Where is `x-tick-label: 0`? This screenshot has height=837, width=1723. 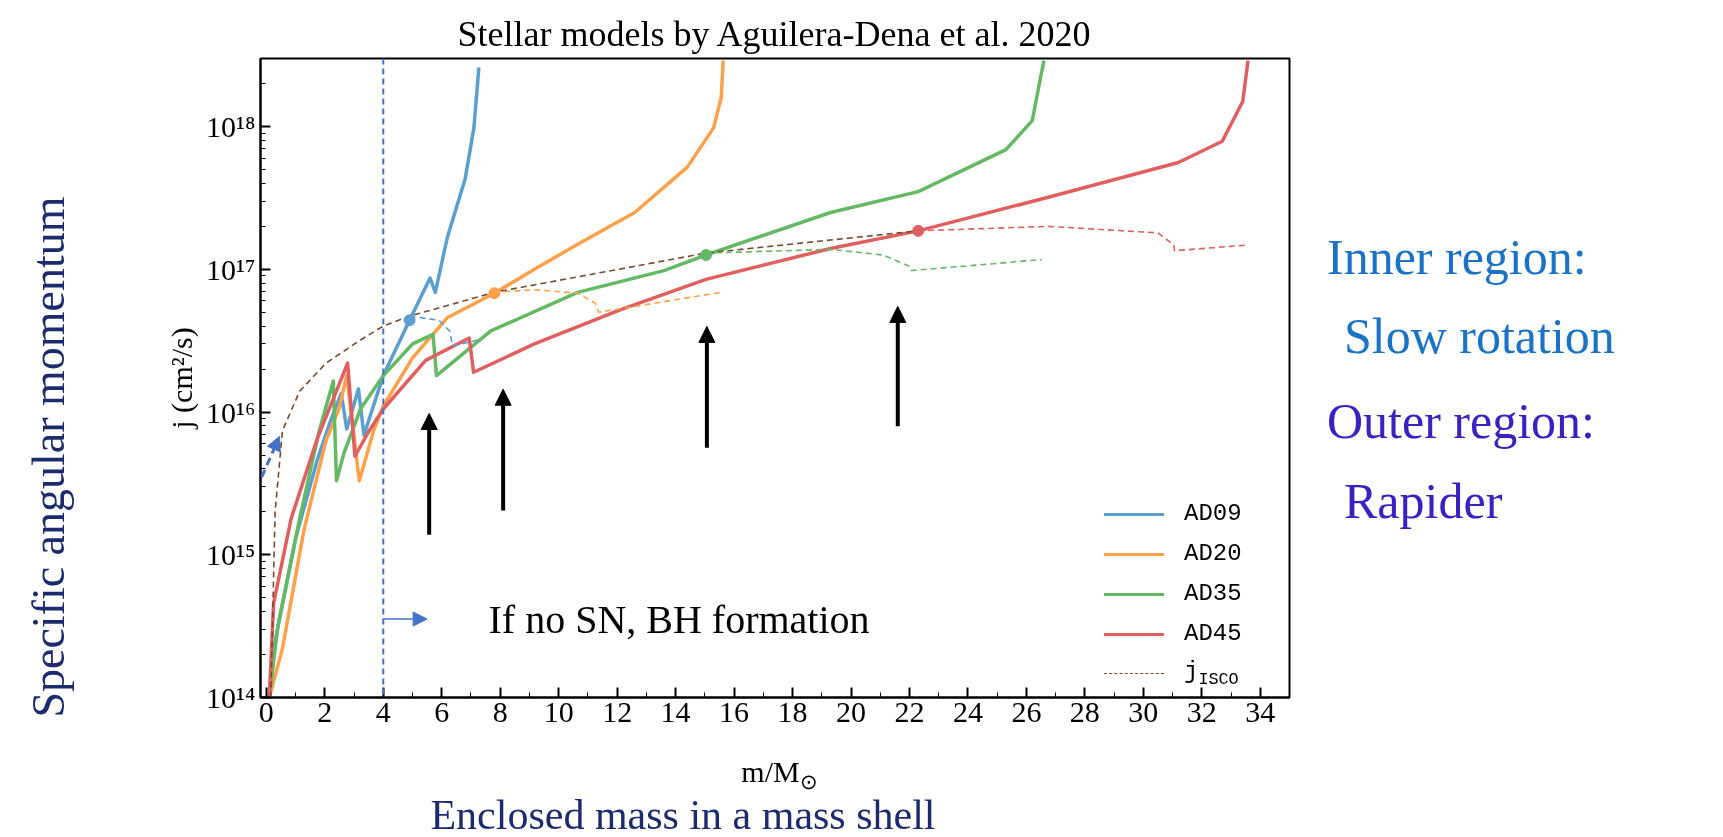 x-tick-label: 0 is located at coordinates (266, 711).